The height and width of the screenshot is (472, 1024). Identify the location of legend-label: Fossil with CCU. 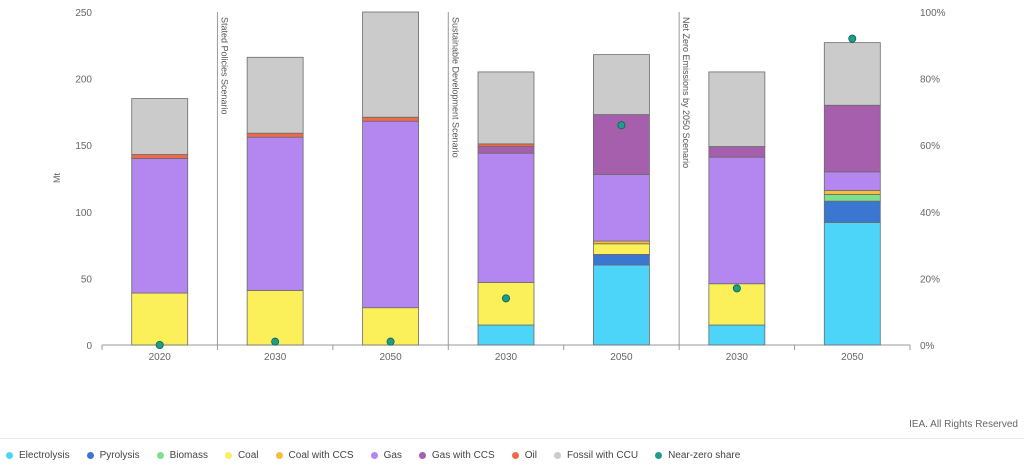
(602, 455).